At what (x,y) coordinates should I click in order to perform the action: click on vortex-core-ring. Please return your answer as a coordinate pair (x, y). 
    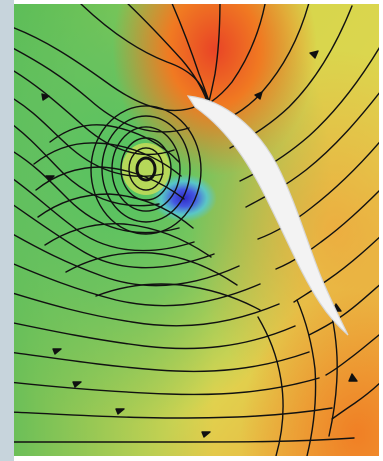
    Looking at the image, I should click on (146, 169).